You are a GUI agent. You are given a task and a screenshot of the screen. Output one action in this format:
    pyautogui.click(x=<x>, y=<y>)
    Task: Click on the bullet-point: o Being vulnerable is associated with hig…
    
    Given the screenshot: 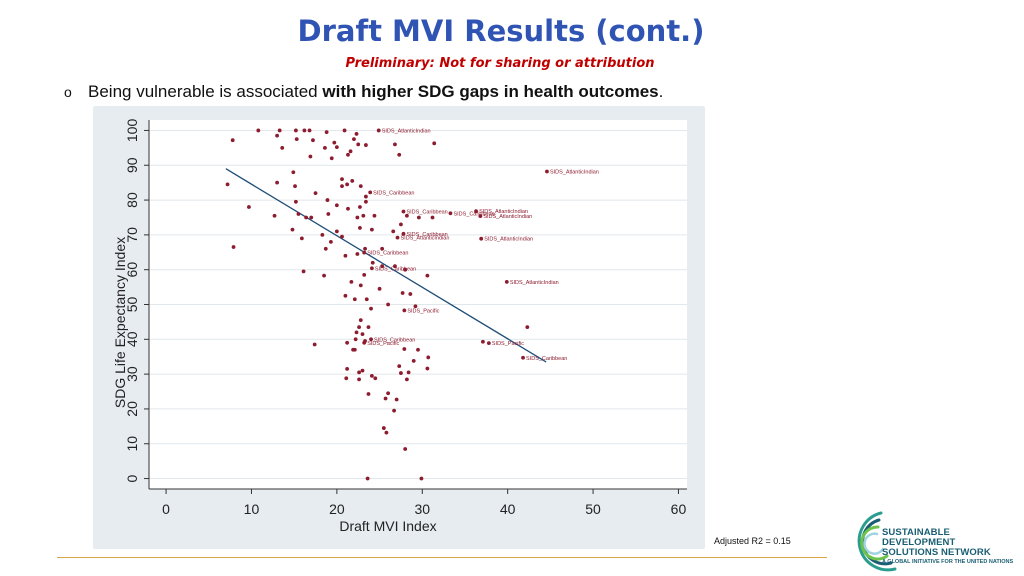 What is the action you would take?
    pyautogui.click(x=363, y=92)
    